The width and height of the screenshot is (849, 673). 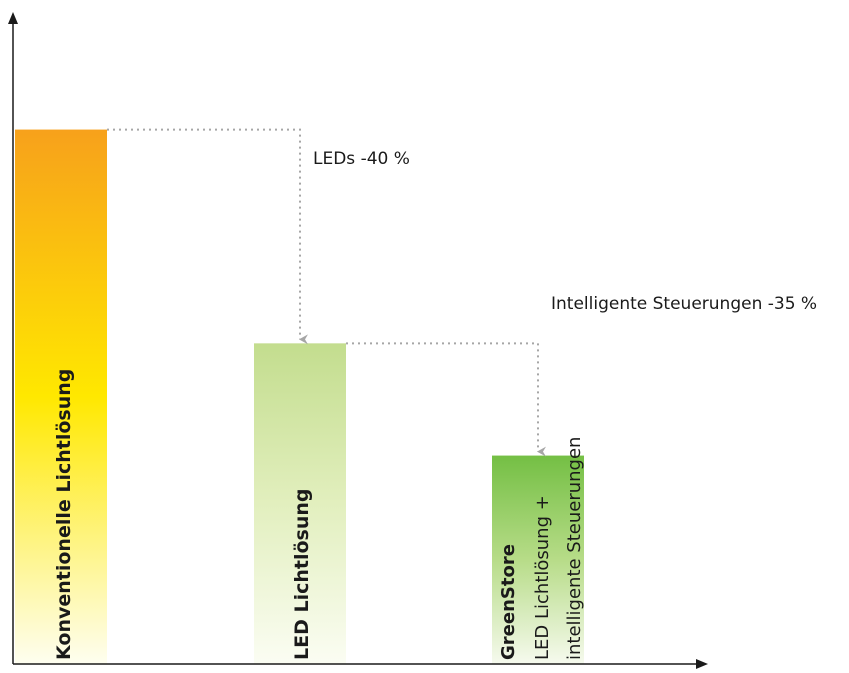 What do you see at coordinates (702, 664) in the screenshot?
I see `x-axis-arrow` at bounding box center [702, 664].